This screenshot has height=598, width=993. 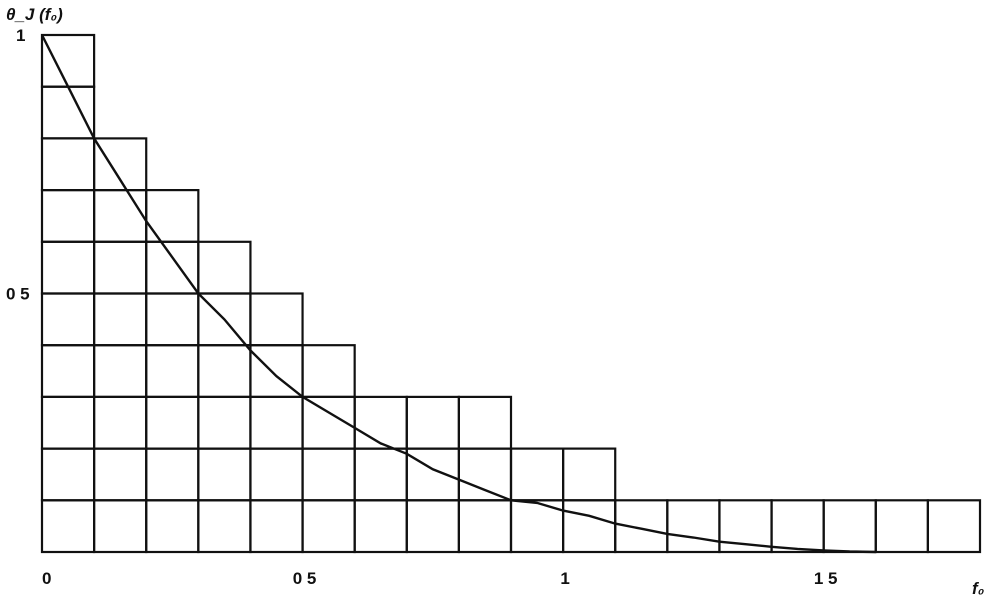 What do you see at coordinates (305, 578) in the screenshot?
I see `x-tick-label-1: 0 5` at bounding box center [305, 578].